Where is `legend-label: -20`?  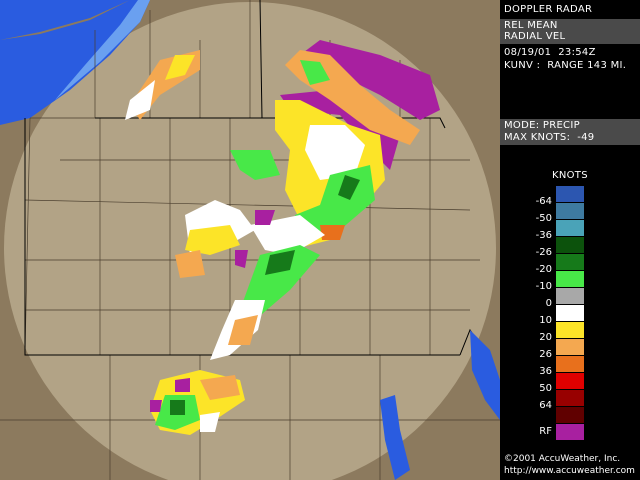
legend-label: -20 is located at coordinates (543, 269).